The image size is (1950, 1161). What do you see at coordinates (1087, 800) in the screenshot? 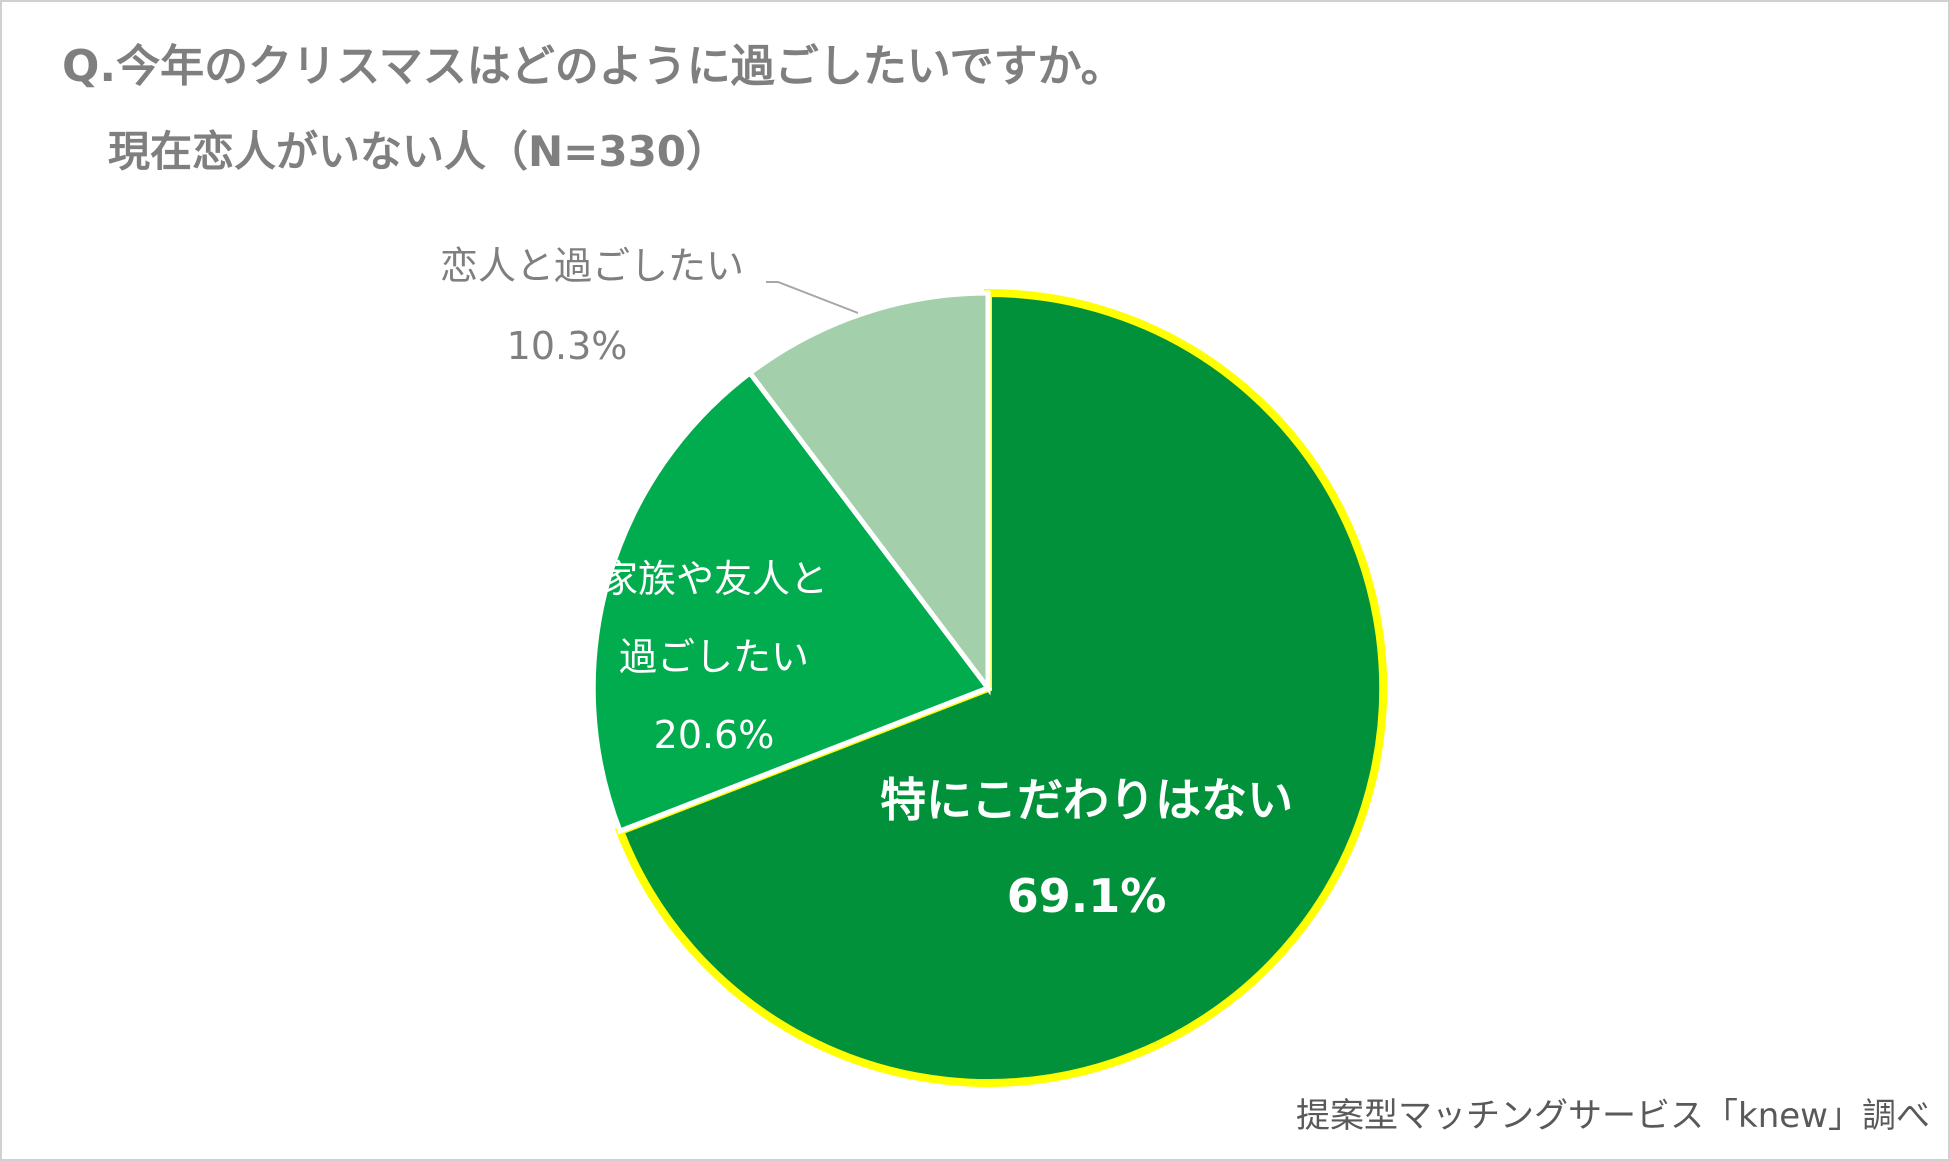
I see `label-none-name: 特にこだわりはない` at bounding box center [1087, 800].